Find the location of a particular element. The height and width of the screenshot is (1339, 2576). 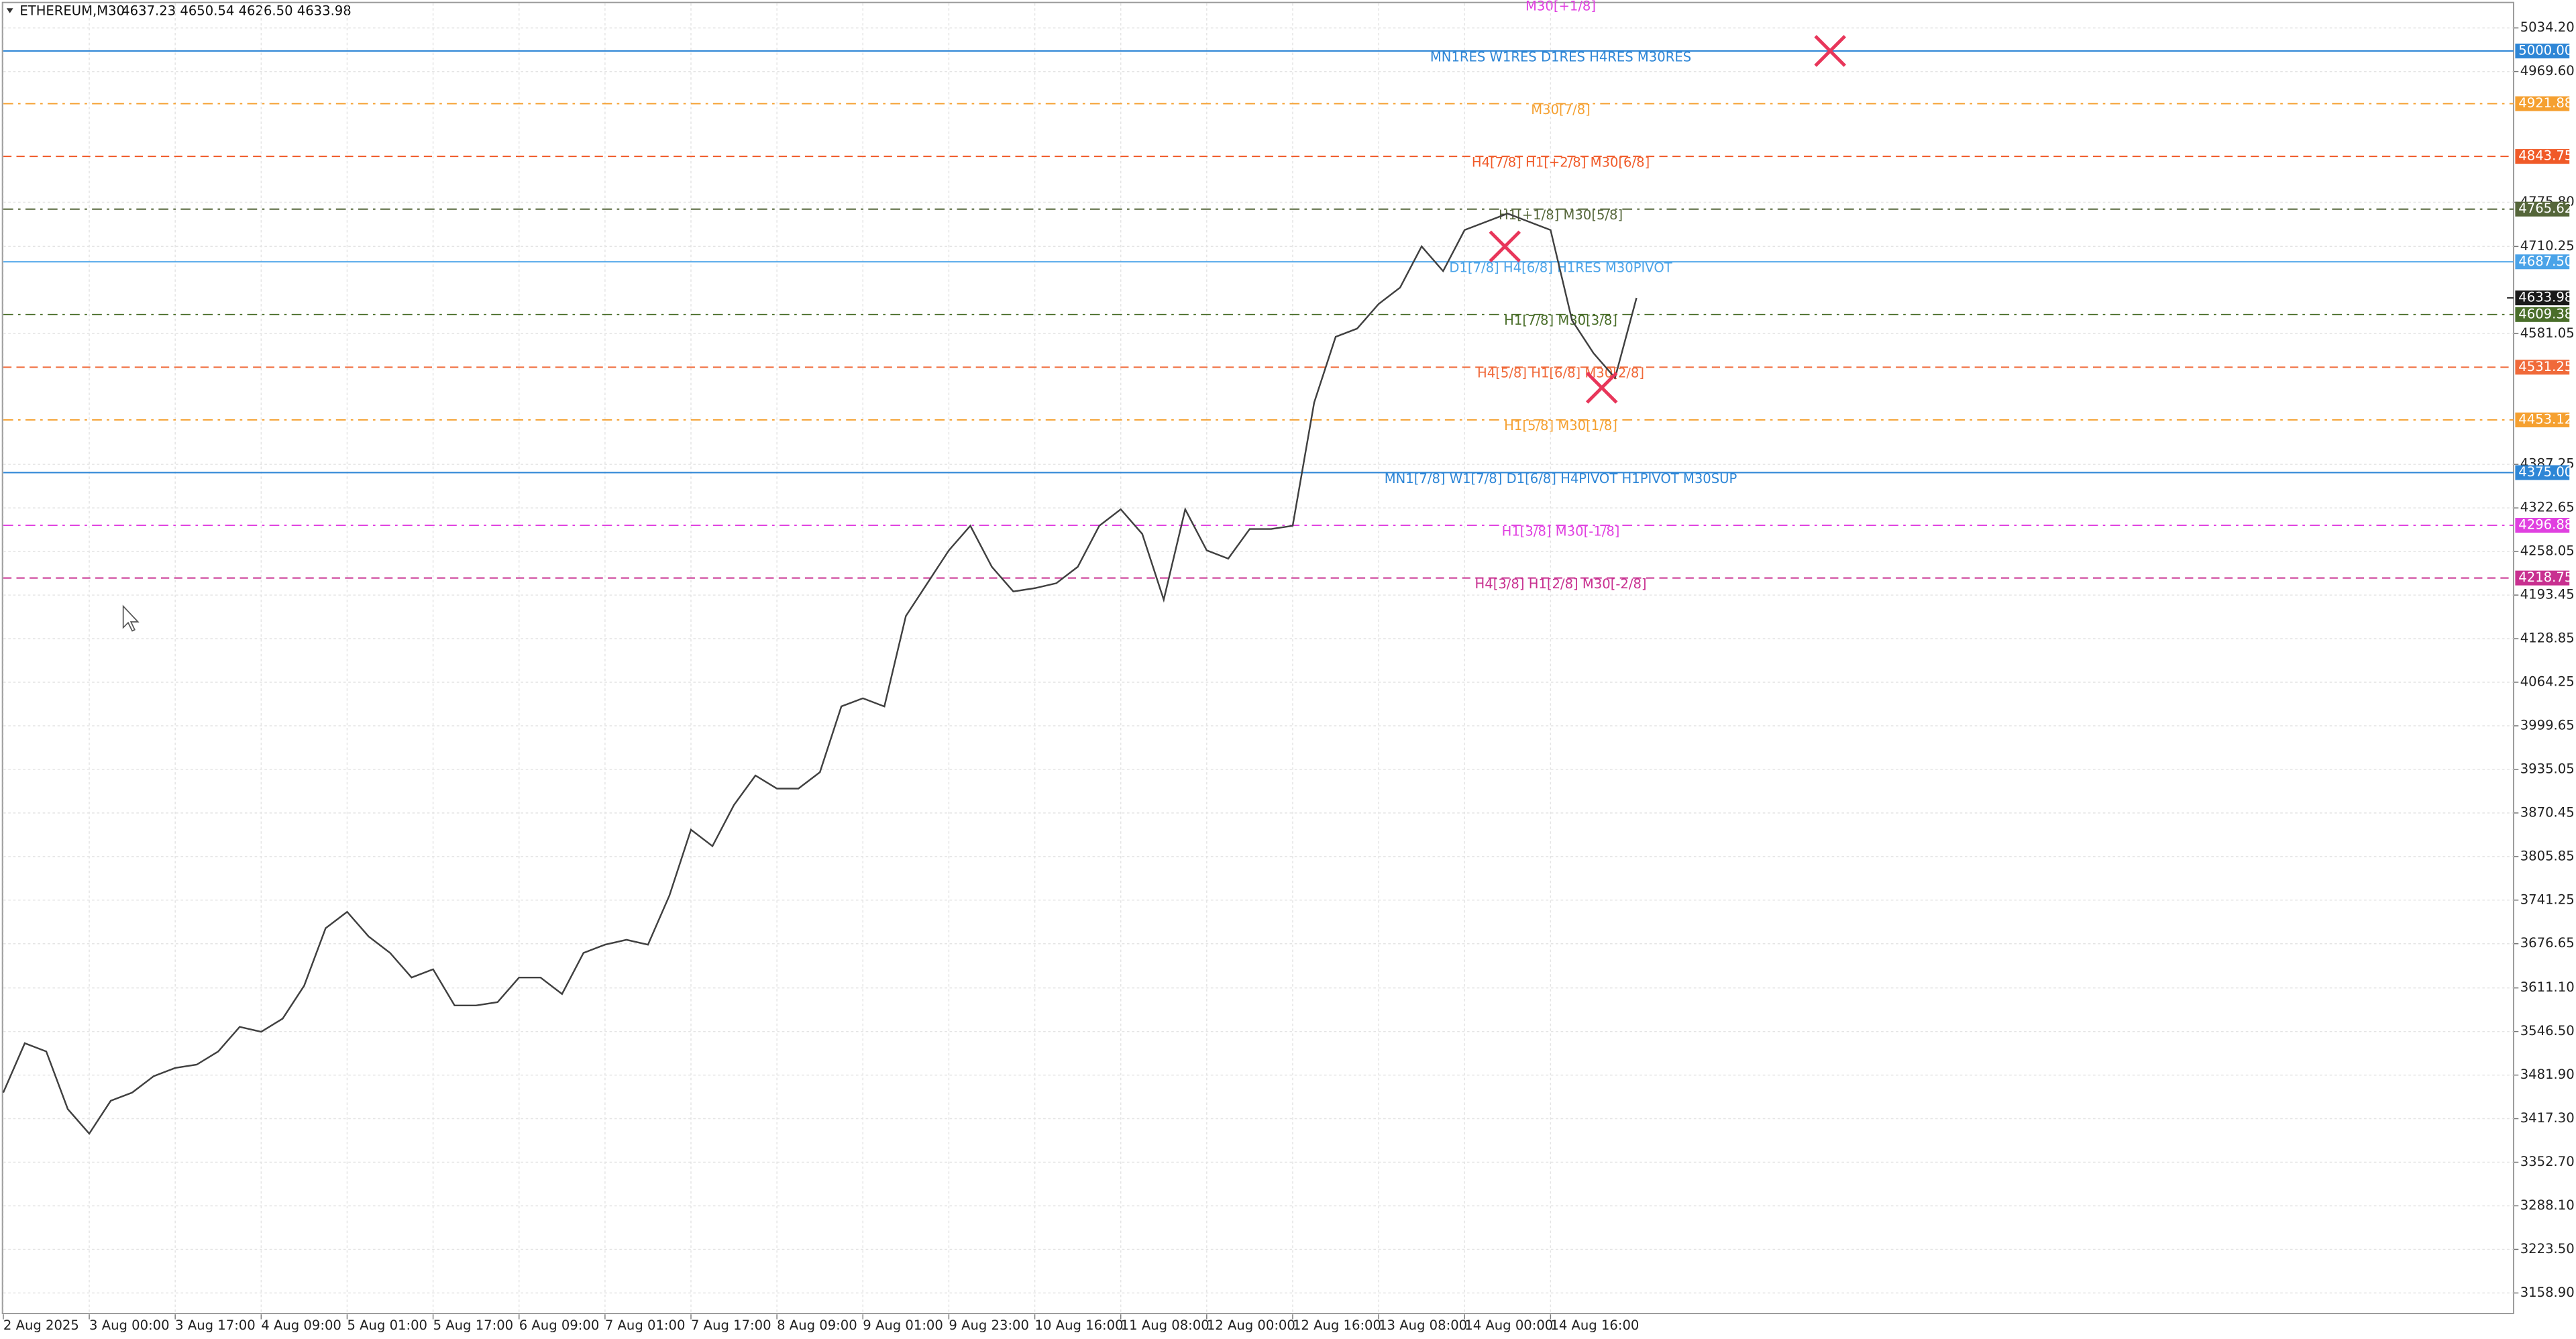

menu-arrow is located at coordinates (9, 10).